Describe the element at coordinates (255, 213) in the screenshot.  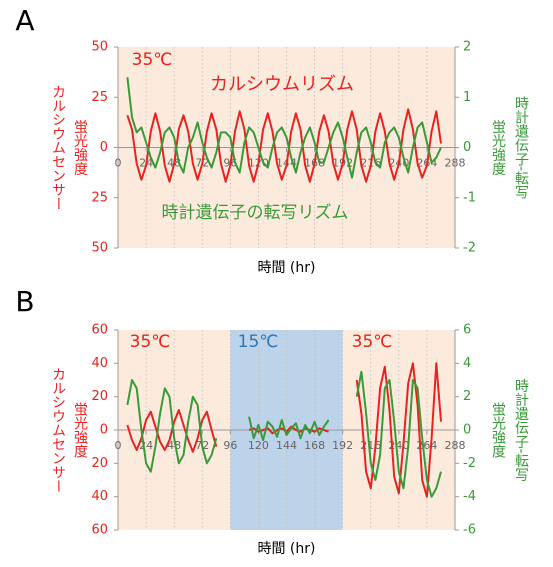
I see `annotation: 時計遺伝子の転写リズム` at that location.